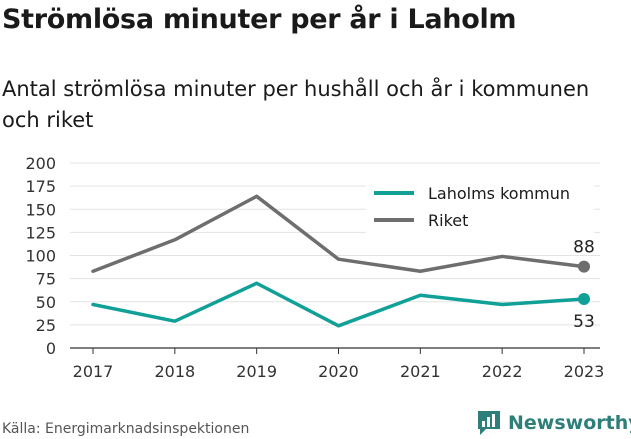 Image resolution: width=631 pixels, height=439 pixels. I want to click on brand-name: Newsworthy, so click(569, 423).